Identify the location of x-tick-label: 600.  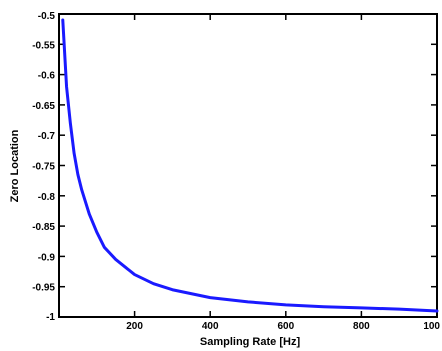
(285, 326).